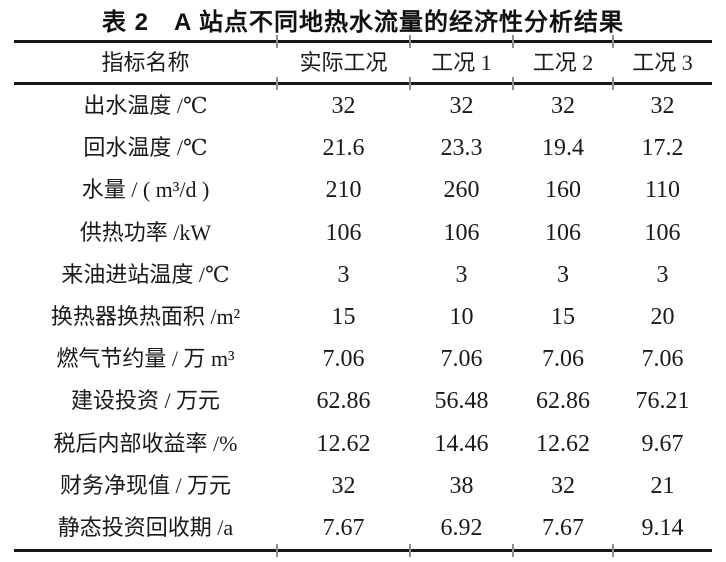 The height and width of the screenshot is (562, 726). Describe the element at coordinates (461, 401) in the screenshot. I see `cell-value: 56.48` at that location.